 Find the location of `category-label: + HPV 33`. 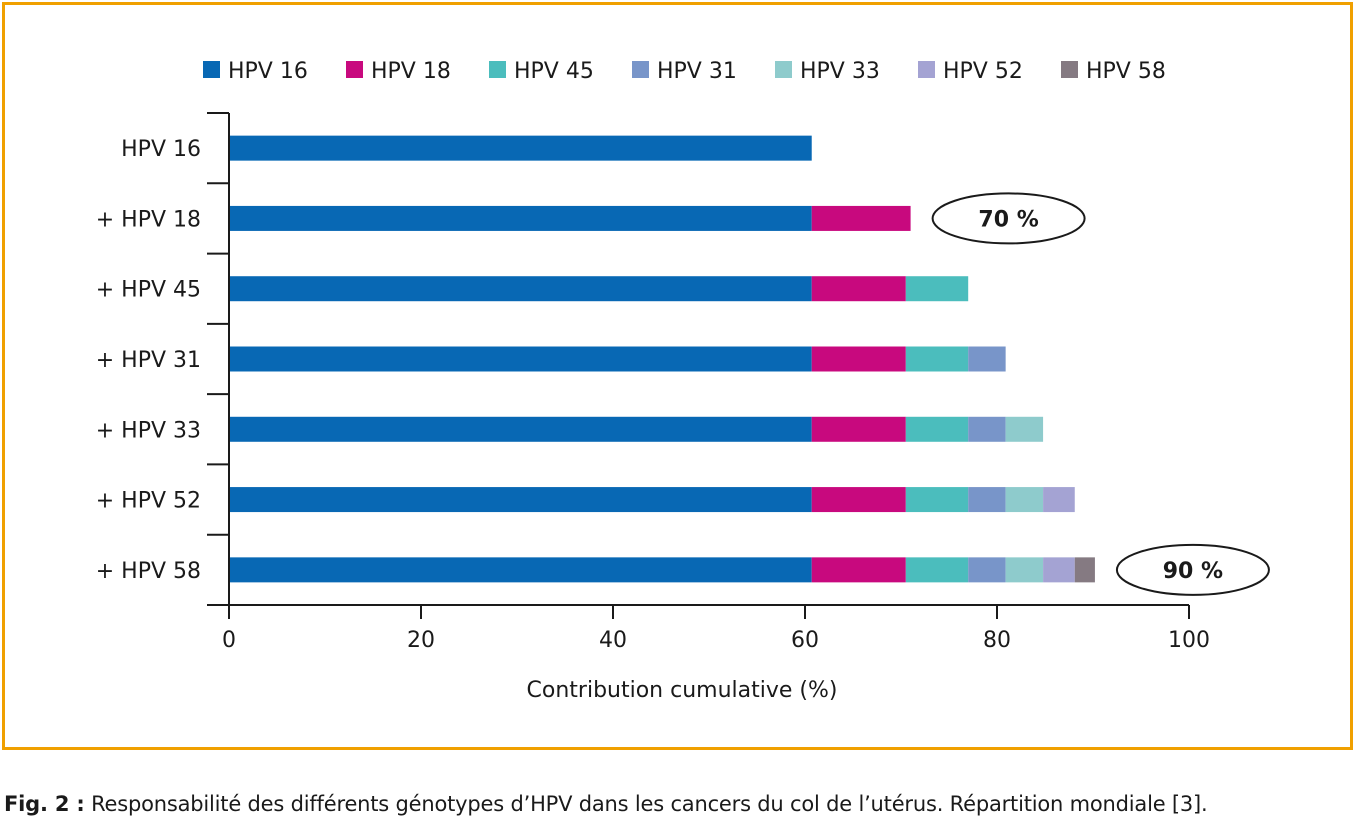

category-label: + HPV 33 is located at coordinates (148, 430).